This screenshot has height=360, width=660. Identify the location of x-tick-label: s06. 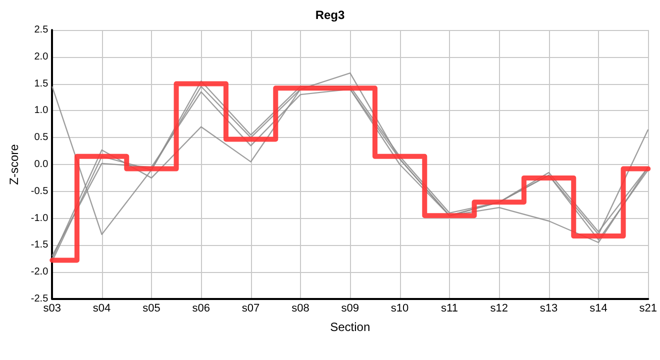
(201, 308).